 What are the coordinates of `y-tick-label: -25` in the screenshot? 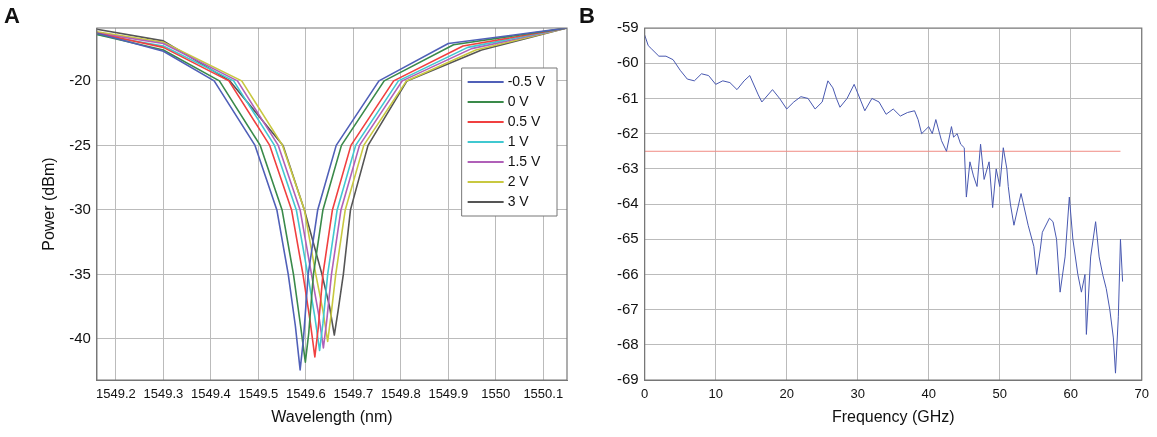 It's located at (80, 144).